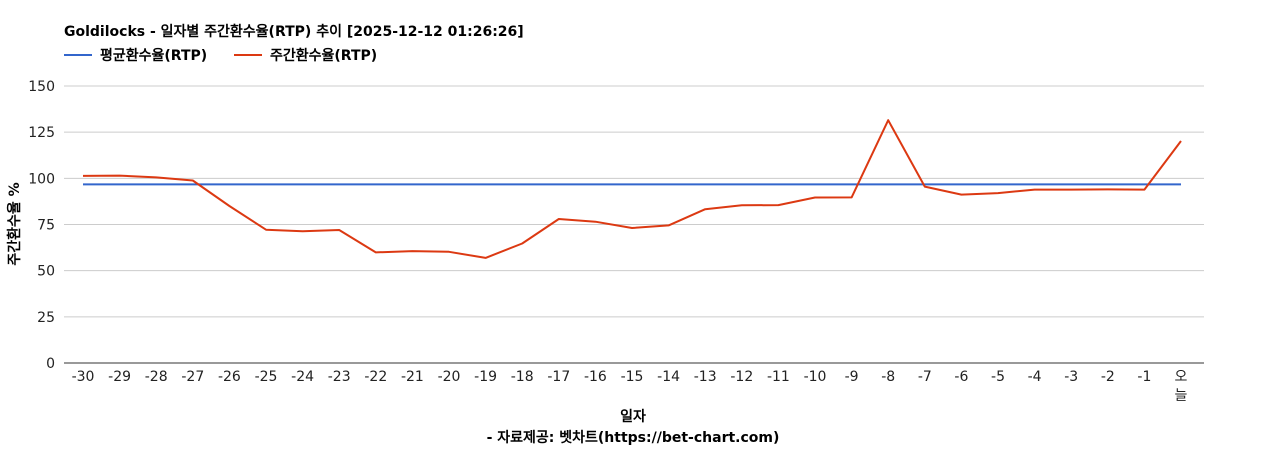 The image size is (1268, 454). What do you see at coordinates (229, 377) in the screenshot?
I see `x-tick-label: -26` at bounding box center [229, 377].